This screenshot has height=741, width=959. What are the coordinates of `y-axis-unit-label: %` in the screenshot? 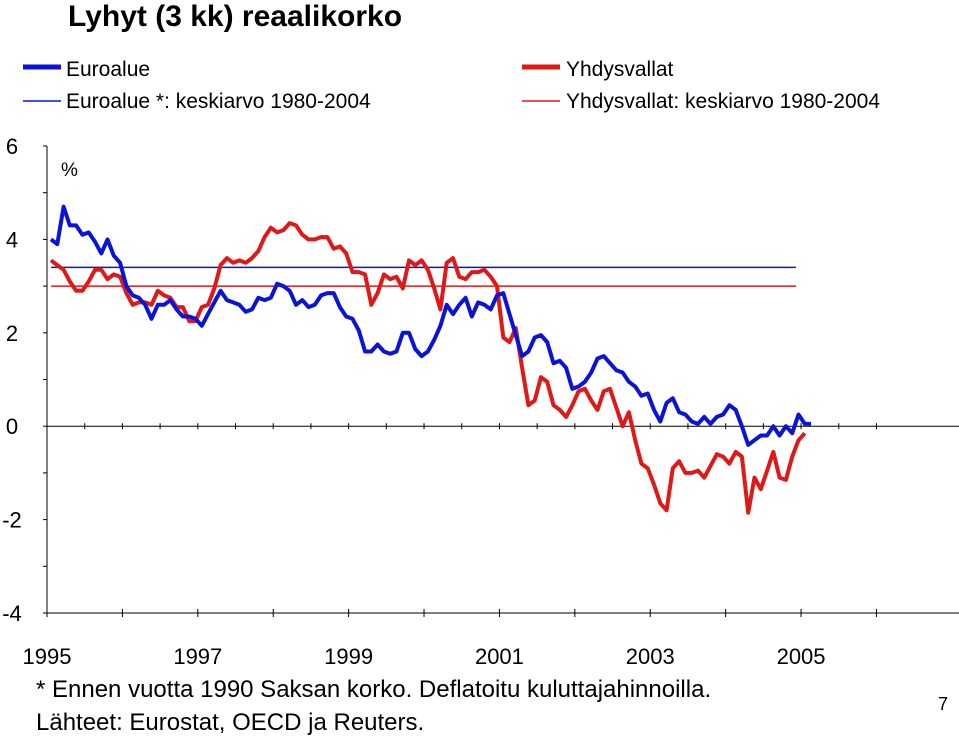 It's located at (69, 170).